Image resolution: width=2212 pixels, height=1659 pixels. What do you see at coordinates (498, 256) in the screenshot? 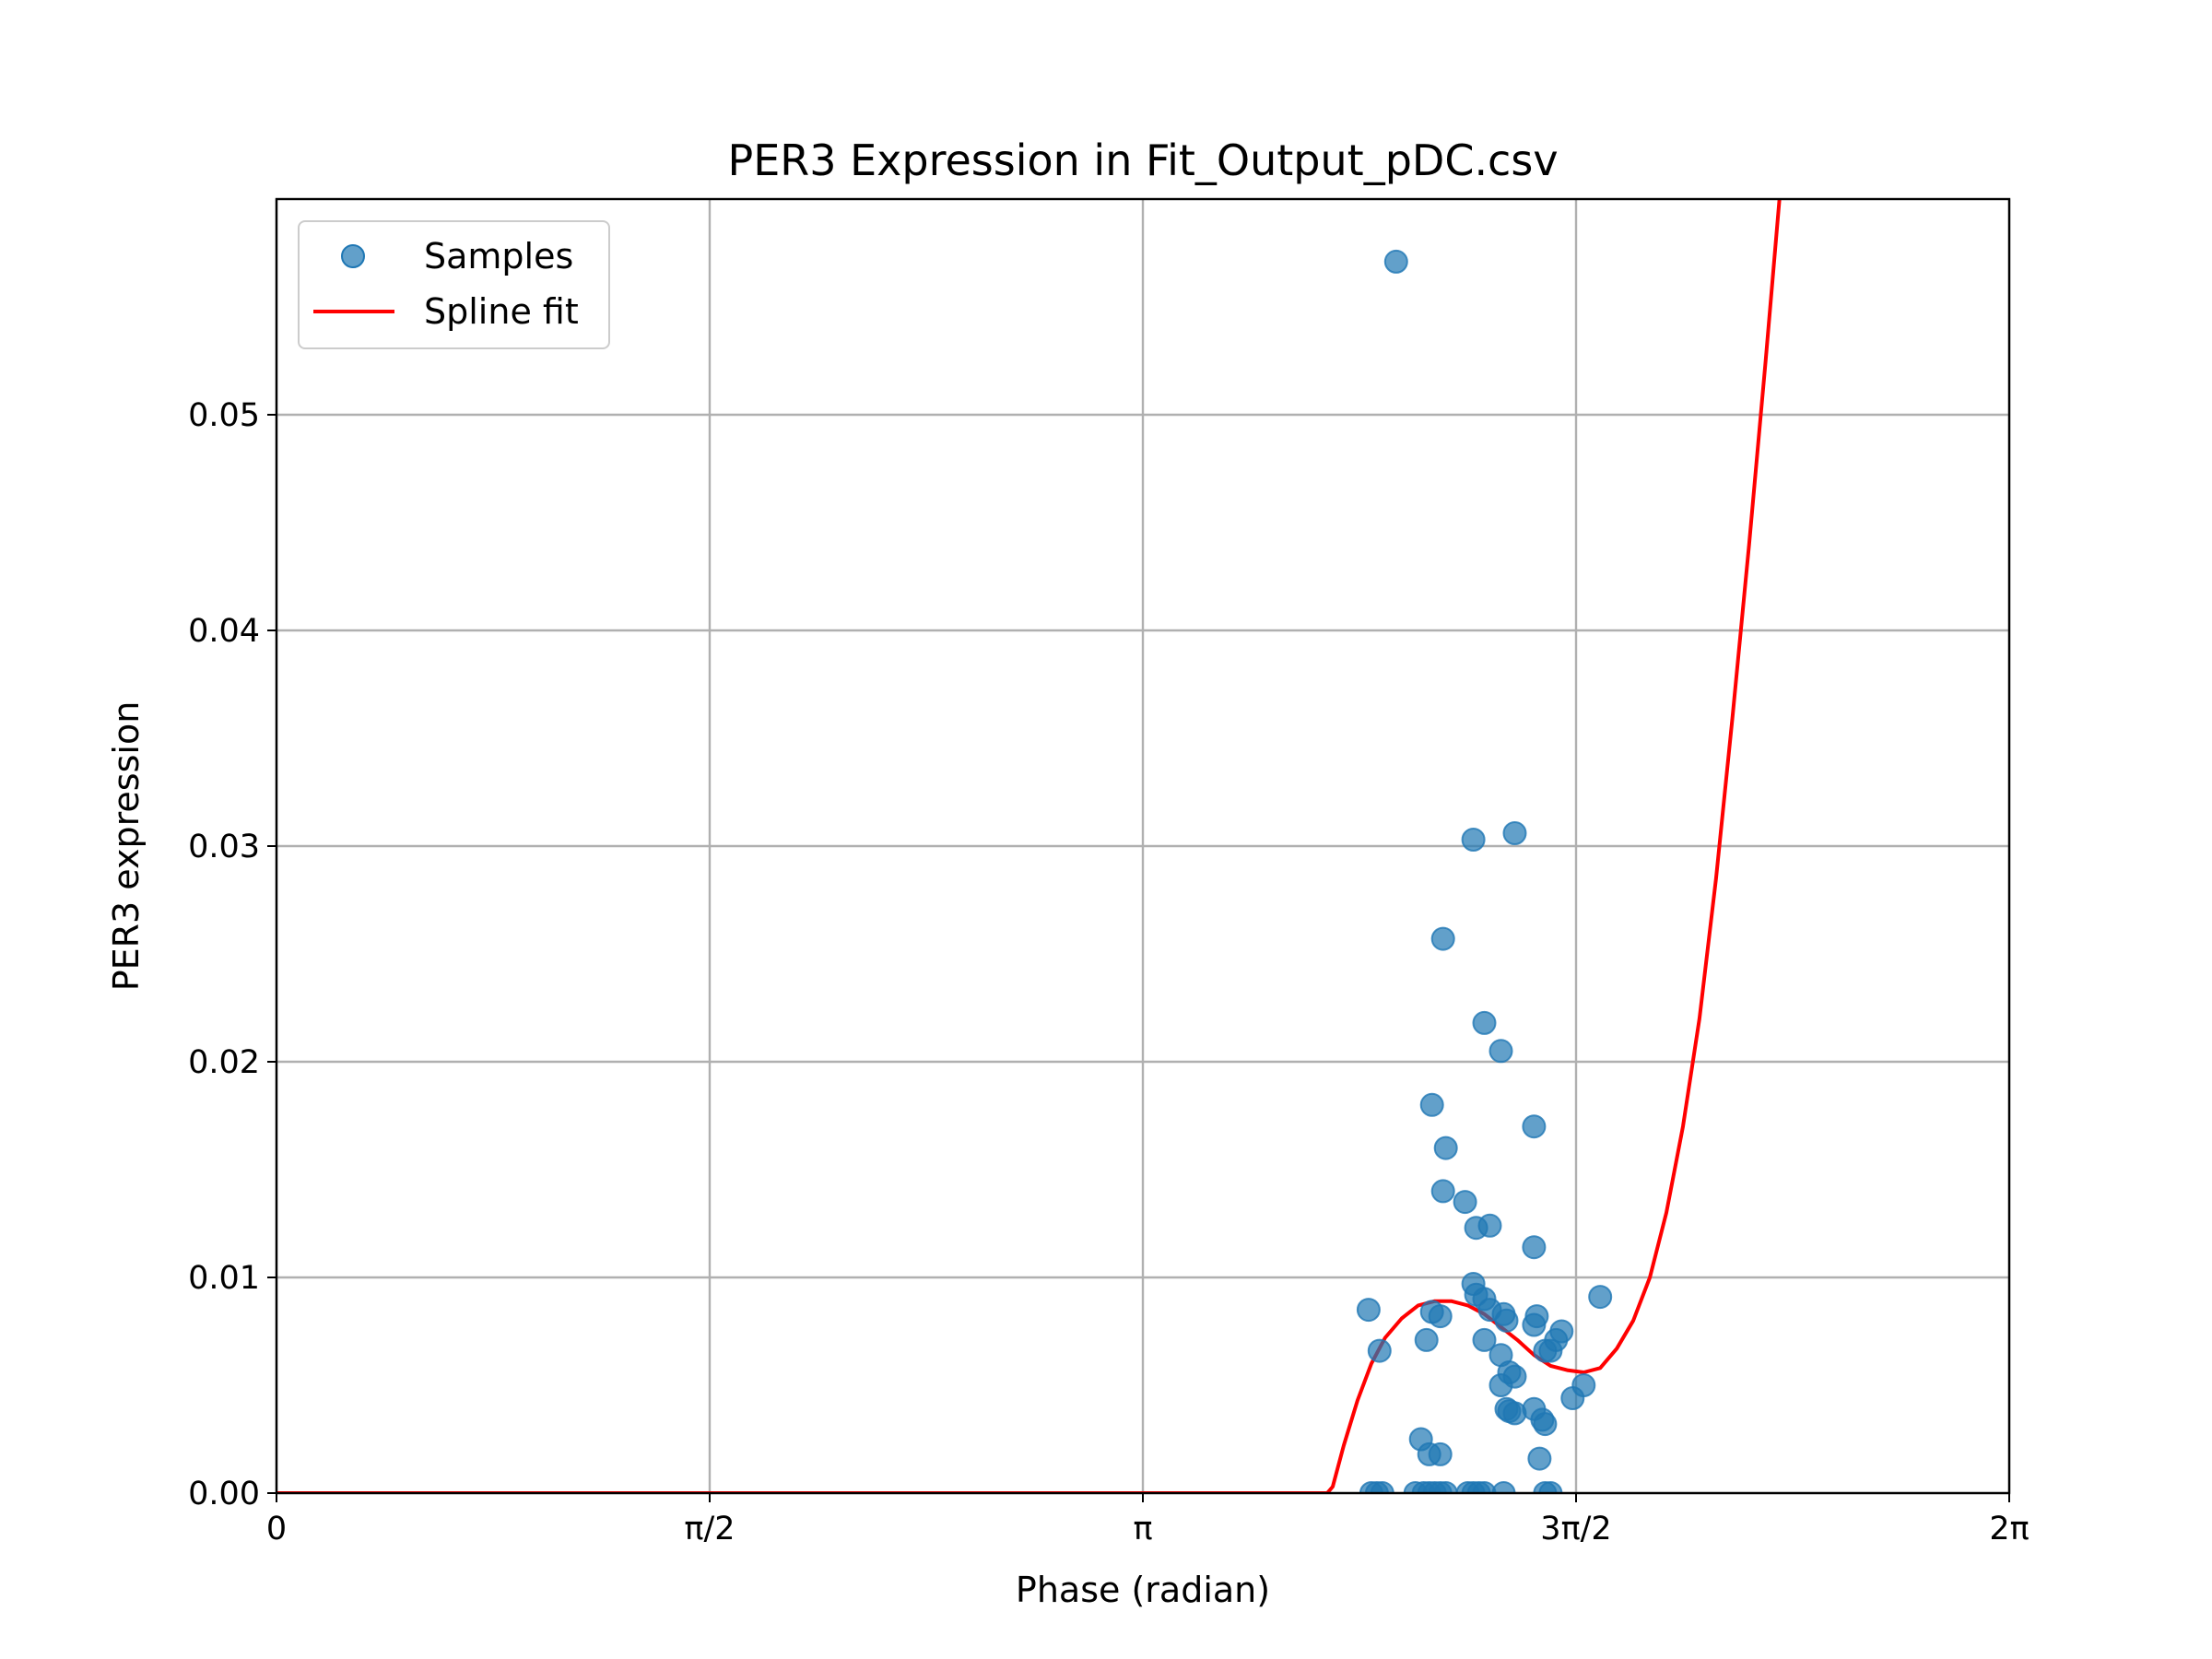
I see `legend-samples-label: Samples` at bounding box center [498, 256].